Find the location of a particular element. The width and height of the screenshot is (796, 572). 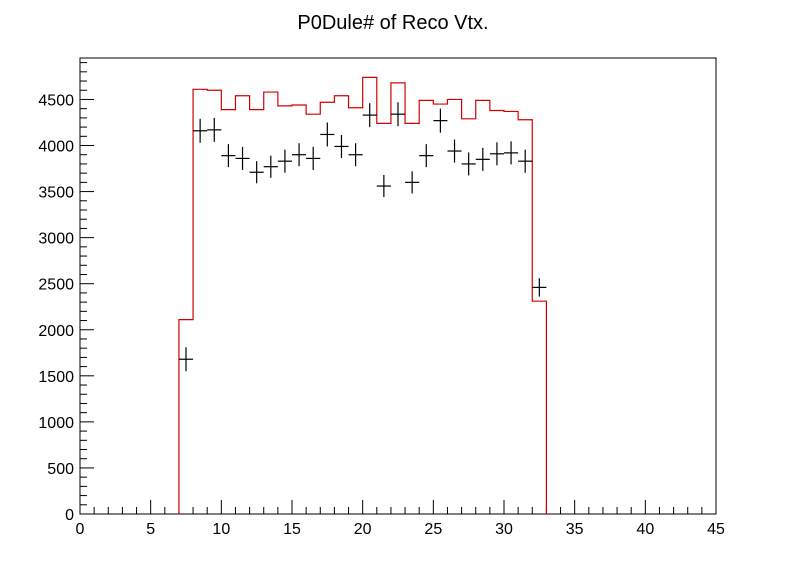

y-tick-label: 1000 is located at coordinates (56, 423).